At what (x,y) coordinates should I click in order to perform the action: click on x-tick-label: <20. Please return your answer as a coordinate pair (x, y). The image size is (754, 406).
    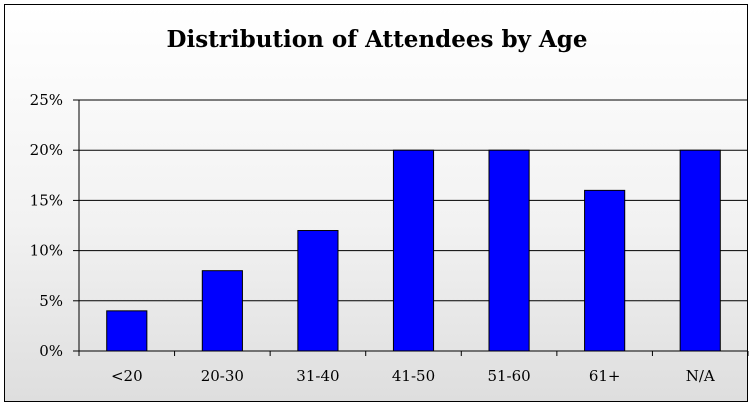
    Looking at the image, I should click on (127, 376).